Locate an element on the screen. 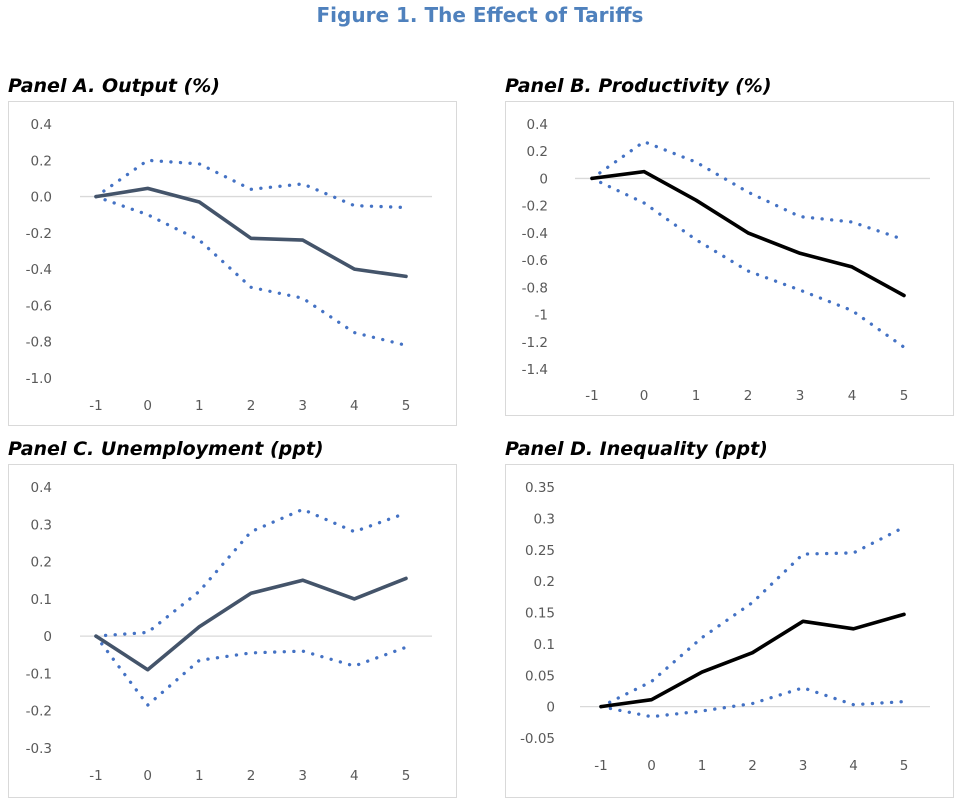 The width and height of the screenshot is (960, 804). y-tick-label: 0.0 is located at coordinates (41, 198).